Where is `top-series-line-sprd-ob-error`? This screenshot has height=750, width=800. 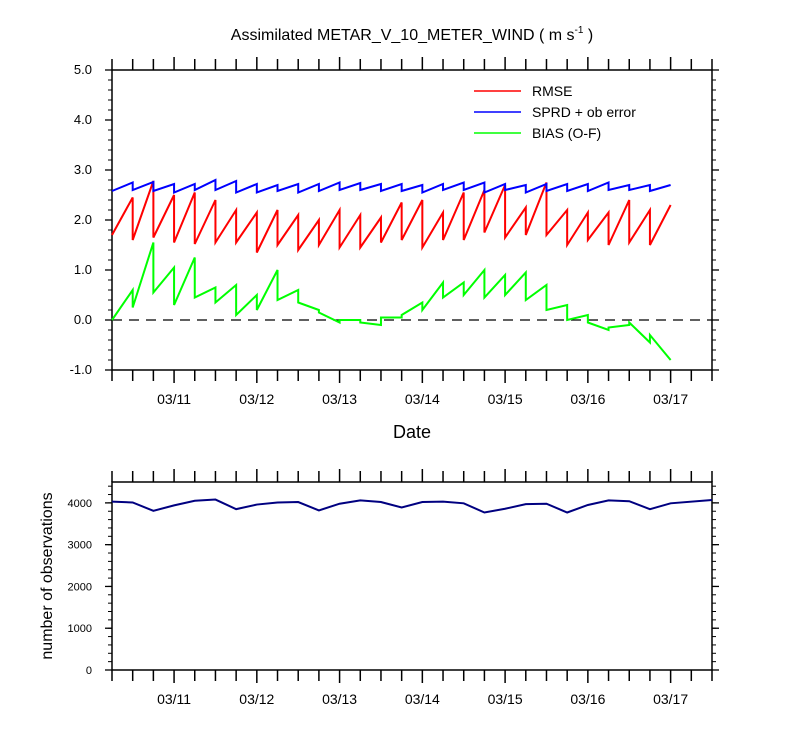
top-series-line-sprd-ob-error is located at coordinates (391, 186).